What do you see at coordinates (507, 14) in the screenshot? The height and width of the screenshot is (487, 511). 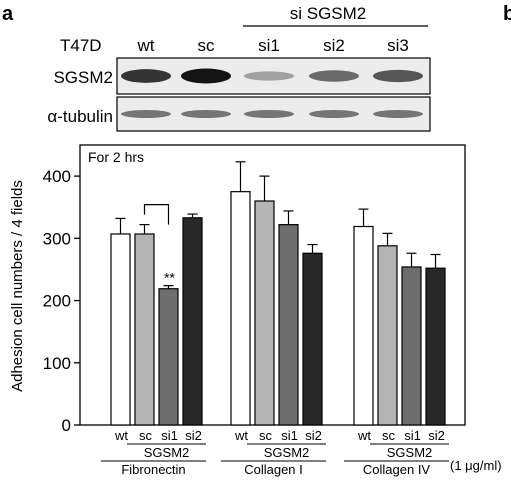 I see `panel-label-b: b` at bounding box center [507, 14].